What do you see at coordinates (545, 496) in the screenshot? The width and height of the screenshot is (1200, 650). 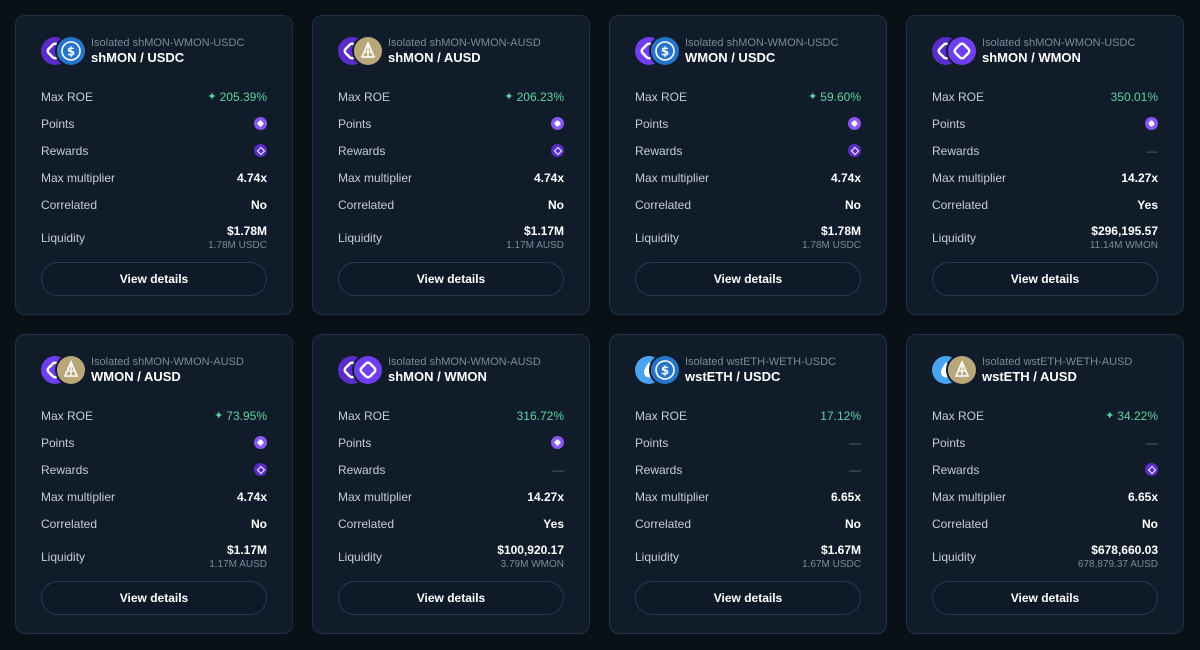 I see `max-multiplier-value: 14.27x` at bounding box center [545, 496].